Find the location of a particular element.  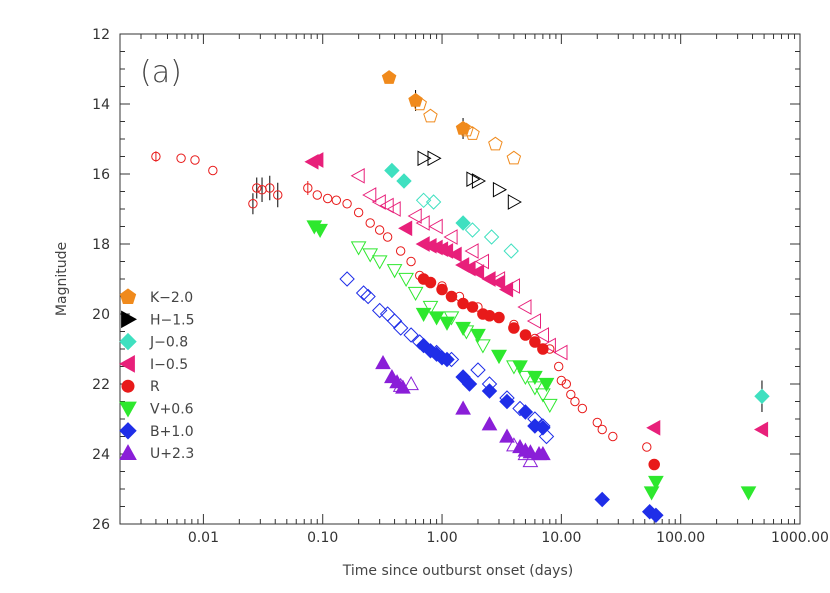

y-axis-title: Magnitude is located at coordinates (62, 279).